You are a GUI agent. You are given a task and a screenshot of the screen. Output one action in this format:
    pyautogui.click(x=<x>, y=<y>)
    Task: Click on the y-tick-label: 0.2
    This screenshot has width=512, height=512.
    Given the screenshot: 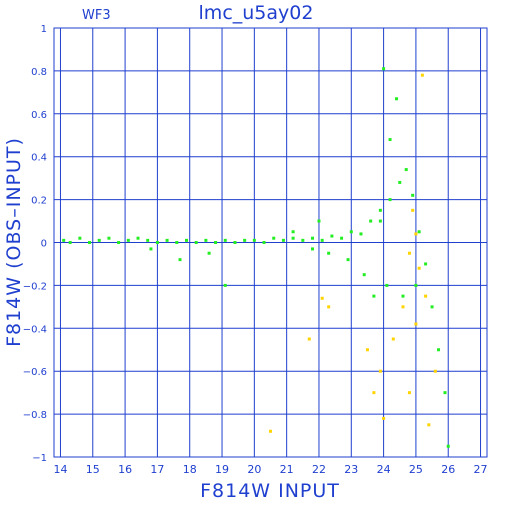 What is the action you would take?
    pyautogui.click(x=39, y=201)
    